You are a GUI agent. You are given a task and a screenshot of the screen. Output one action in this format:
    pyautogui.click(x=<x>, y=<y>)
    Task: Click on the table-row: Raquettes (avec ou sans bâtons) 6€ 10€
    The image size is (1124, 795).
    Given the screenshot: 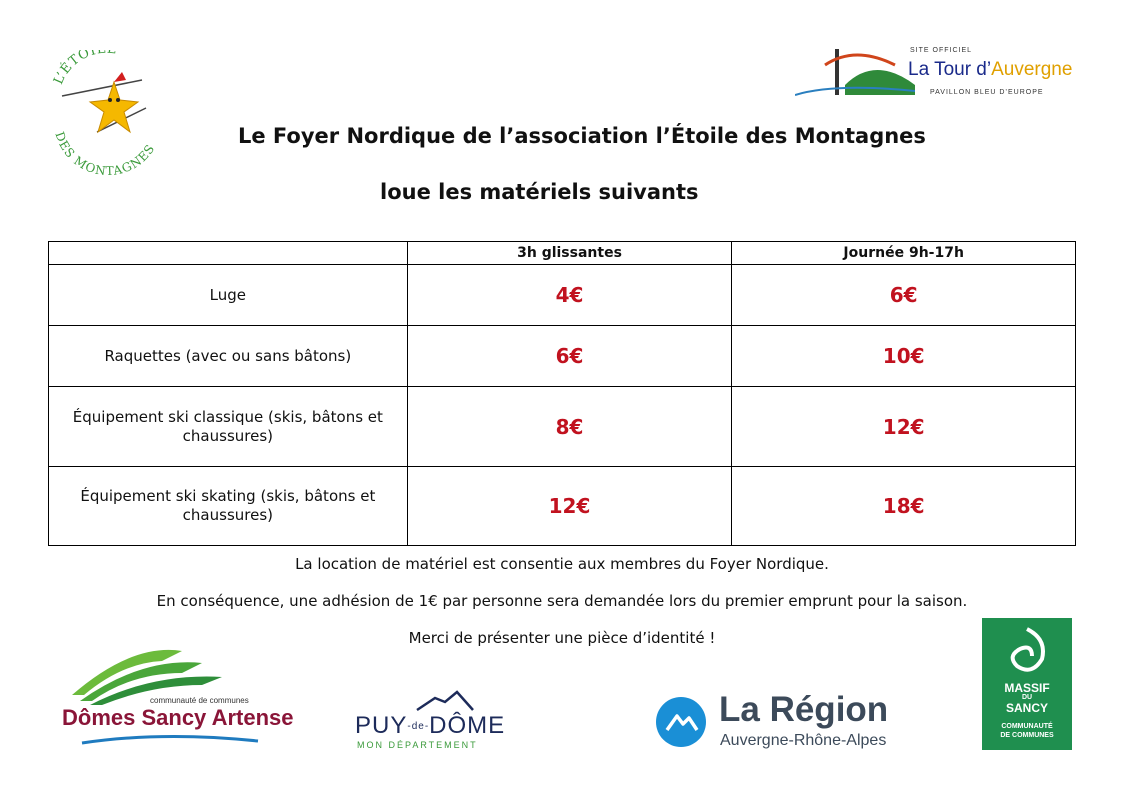 What is the action you would take?
    pyautogui.click(x=562, y=356)
    